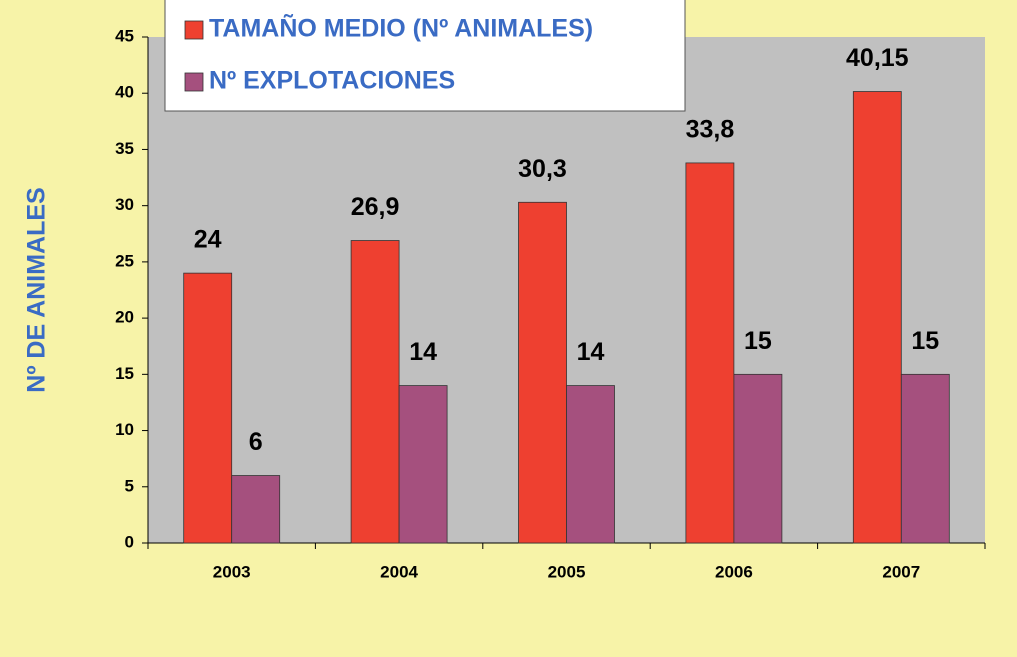  Describe the element at coordinates (399, 571) in the screenshot. I see `x-tick-label: 2004` at that location.